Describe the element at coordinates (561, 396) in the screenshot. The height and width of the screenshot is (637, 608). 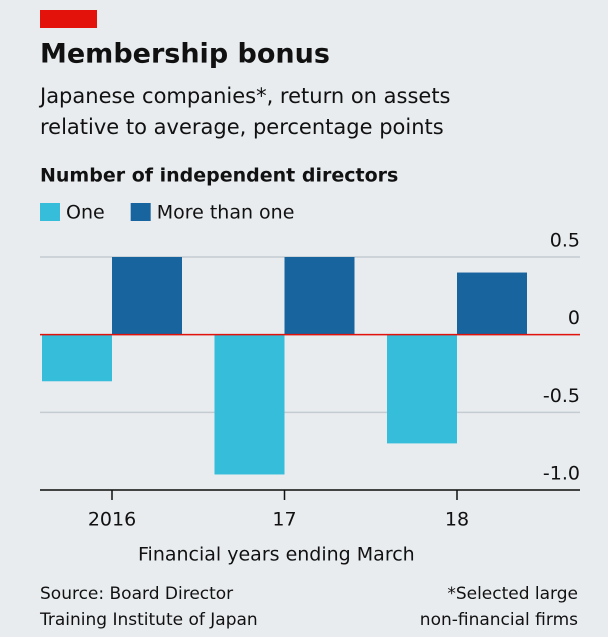
I see `y-tick-label: -0.5` at that location.